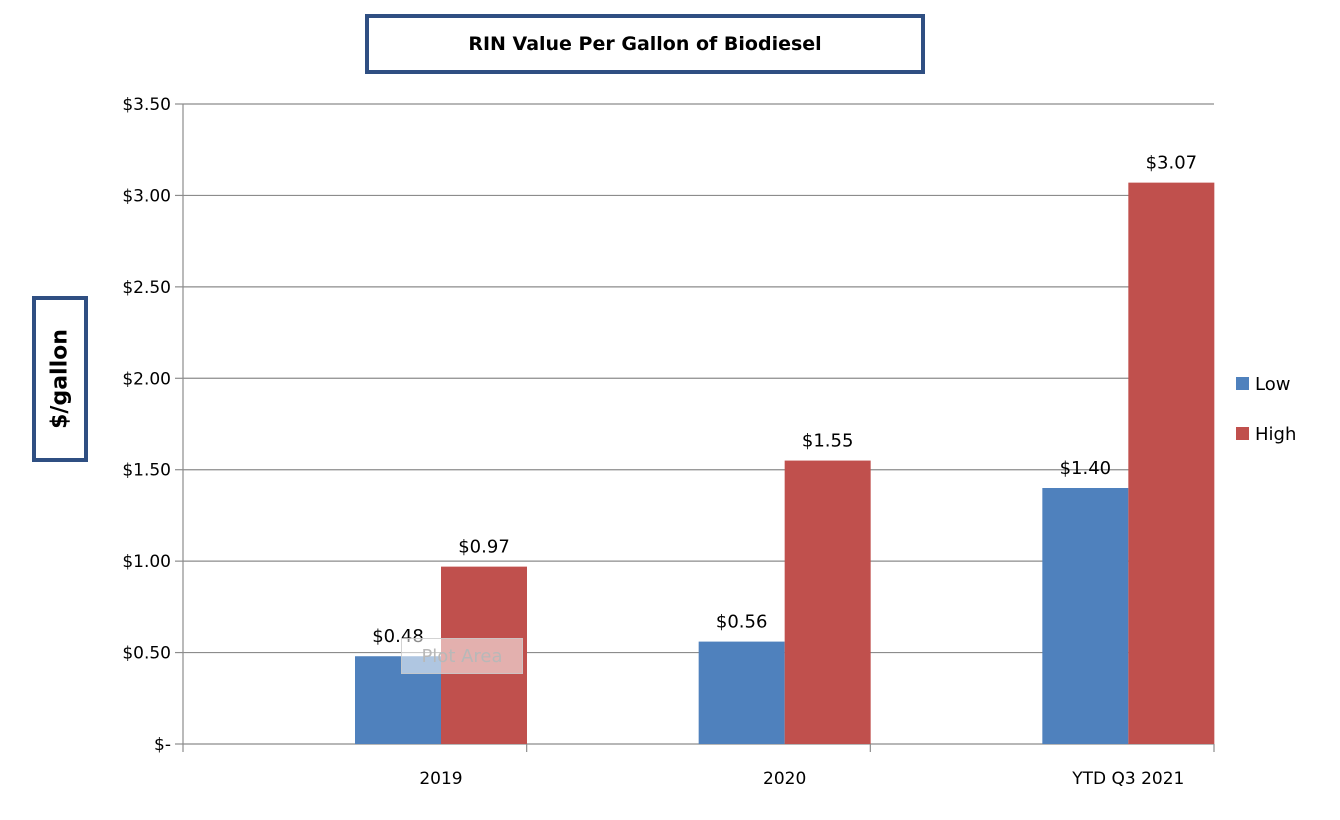  I want to click on chart-title: RIN Value Per Gallon of Biodiesel, so click(645, 44).